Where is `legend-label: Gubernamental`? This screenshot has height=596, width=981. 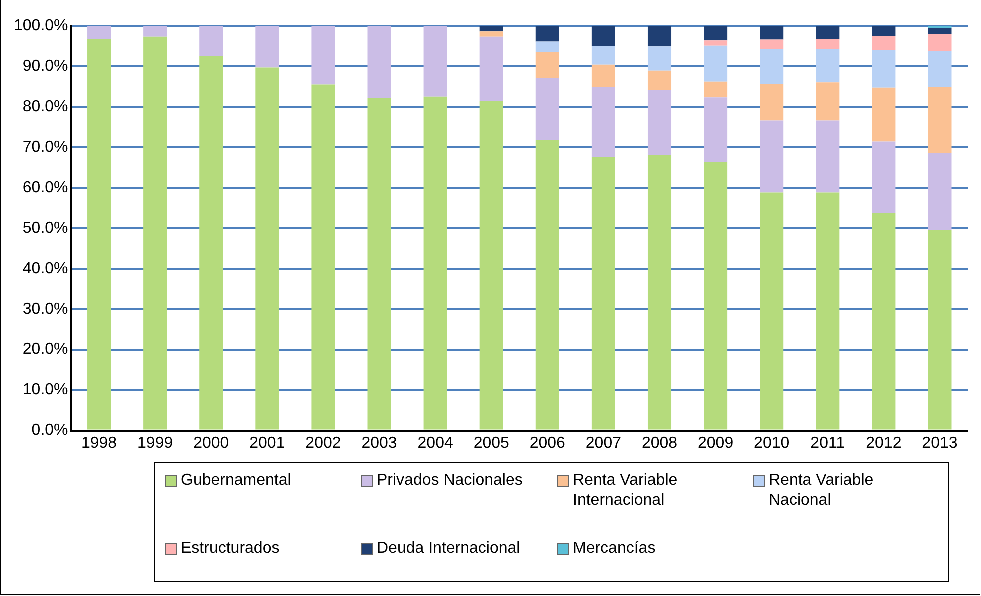
legend-label: Gubernamental is located at coordinates (236, 481).